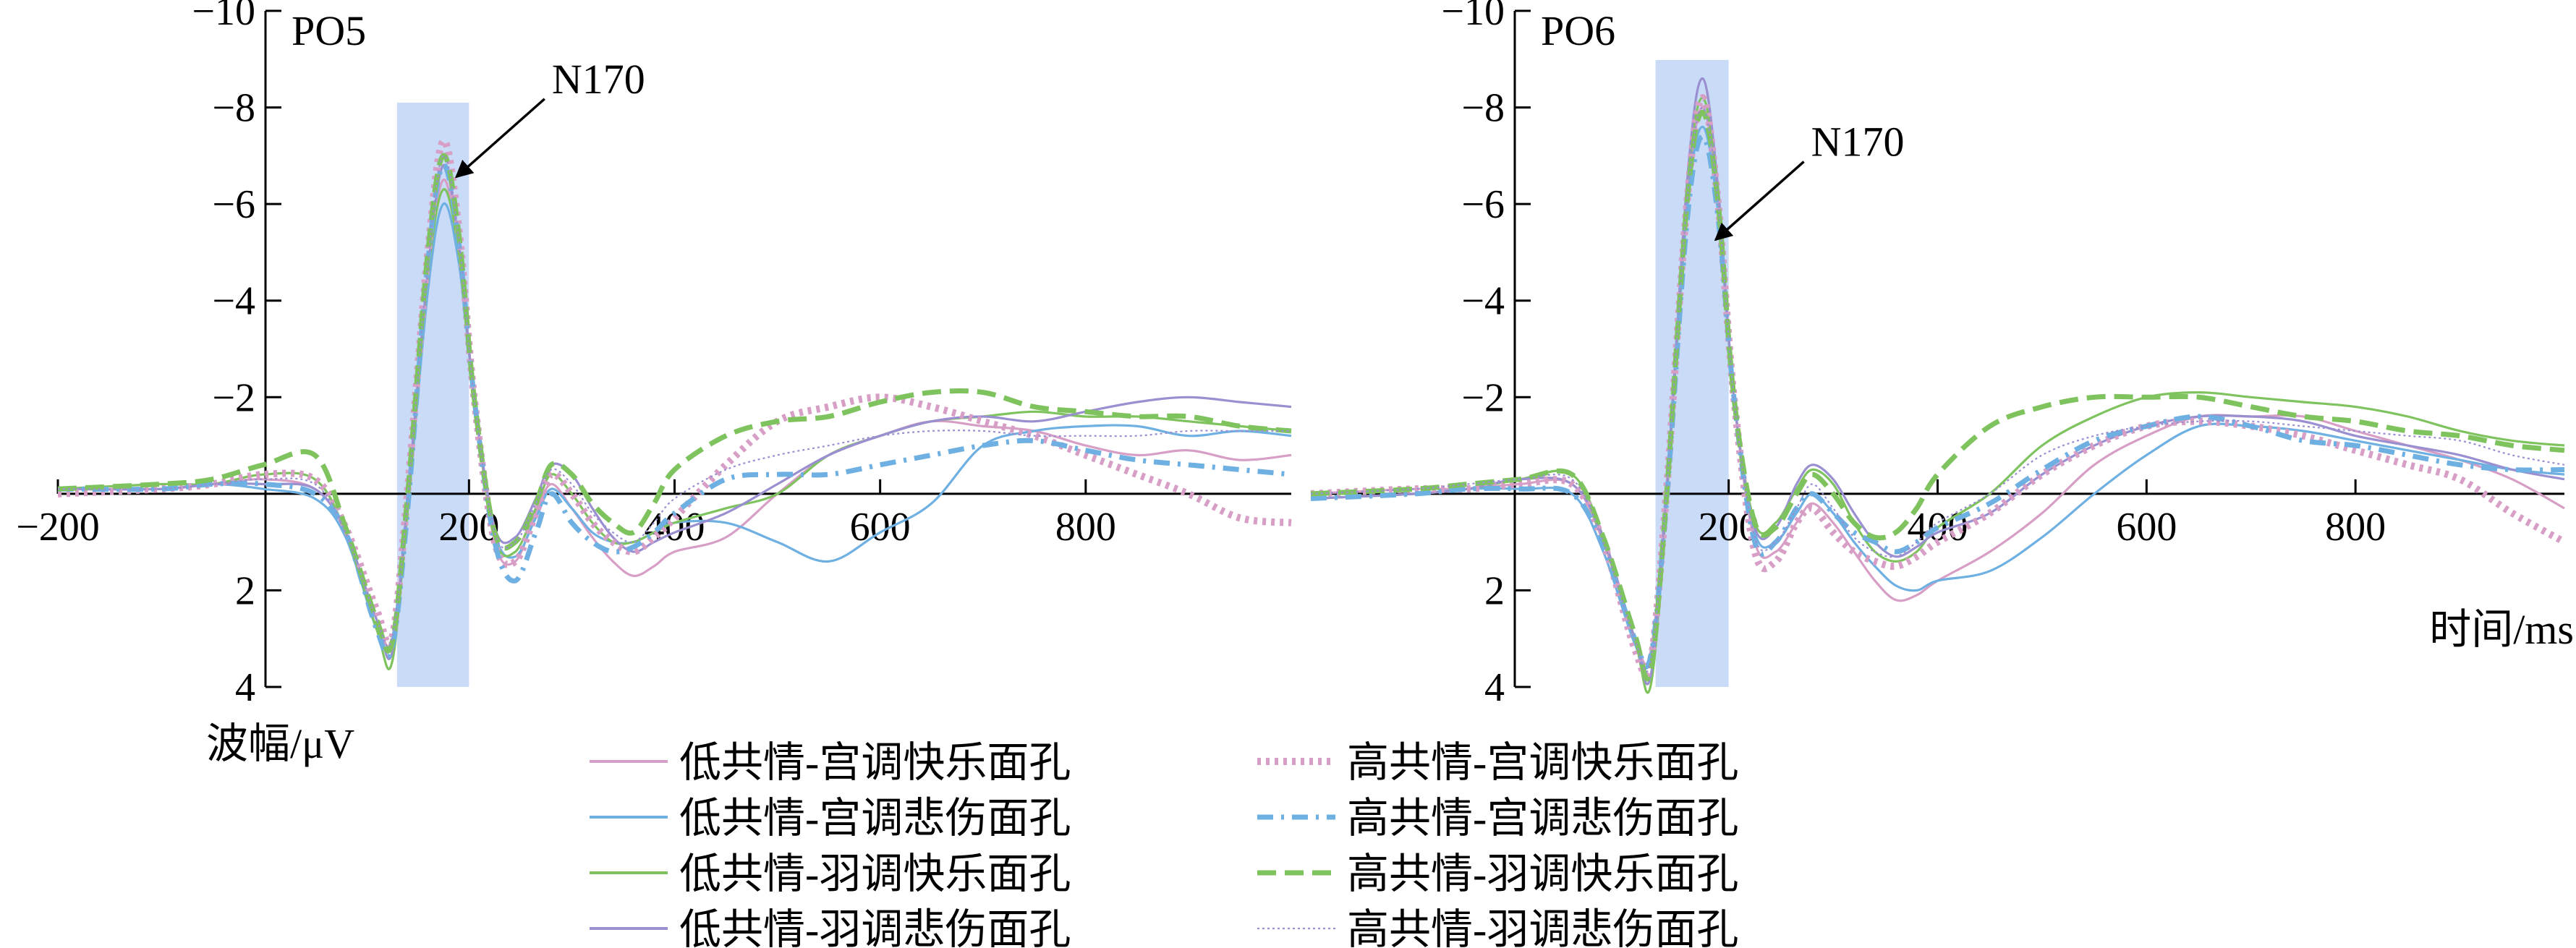  I want to click on panel-title: PO6, so click(1578, 30).